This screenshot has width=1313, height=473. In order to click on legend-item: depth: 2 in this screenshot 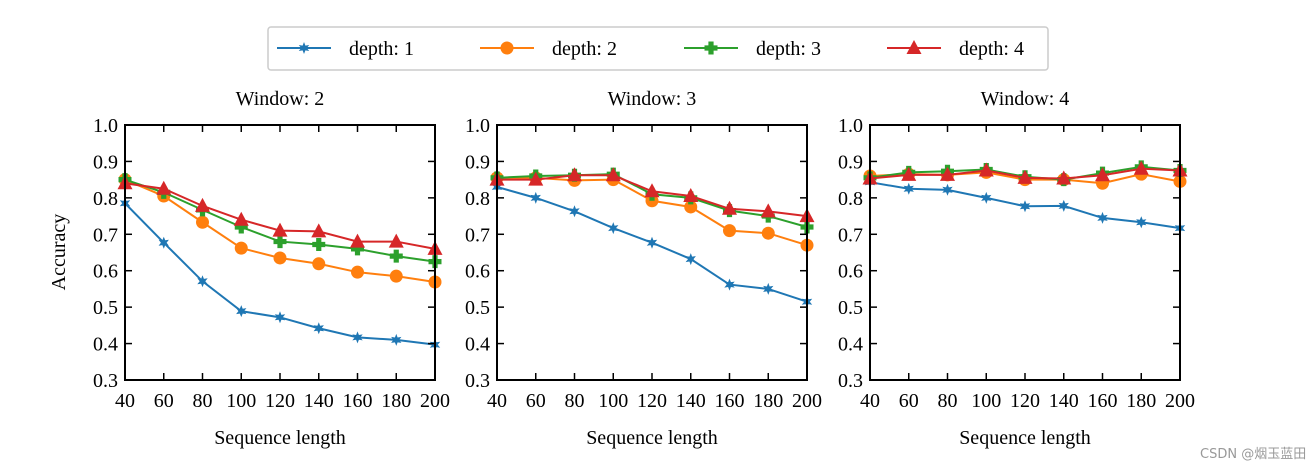, I will do `click(548, 49)`.